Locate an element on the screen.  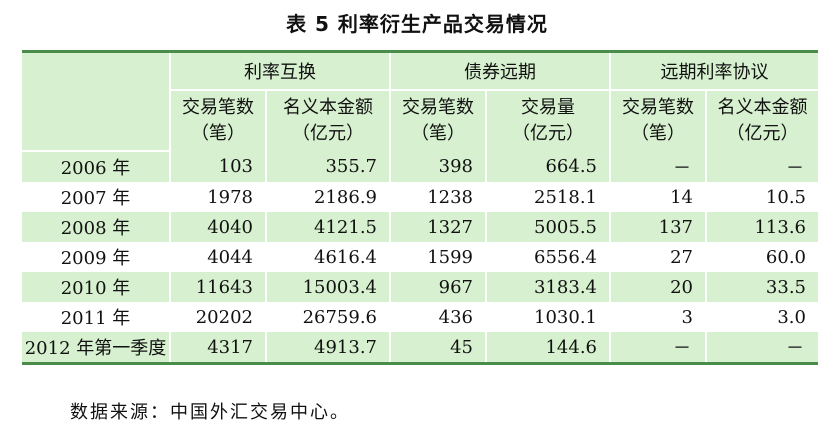
cell-value: 4616.4 is located at coordinates (328, 257).